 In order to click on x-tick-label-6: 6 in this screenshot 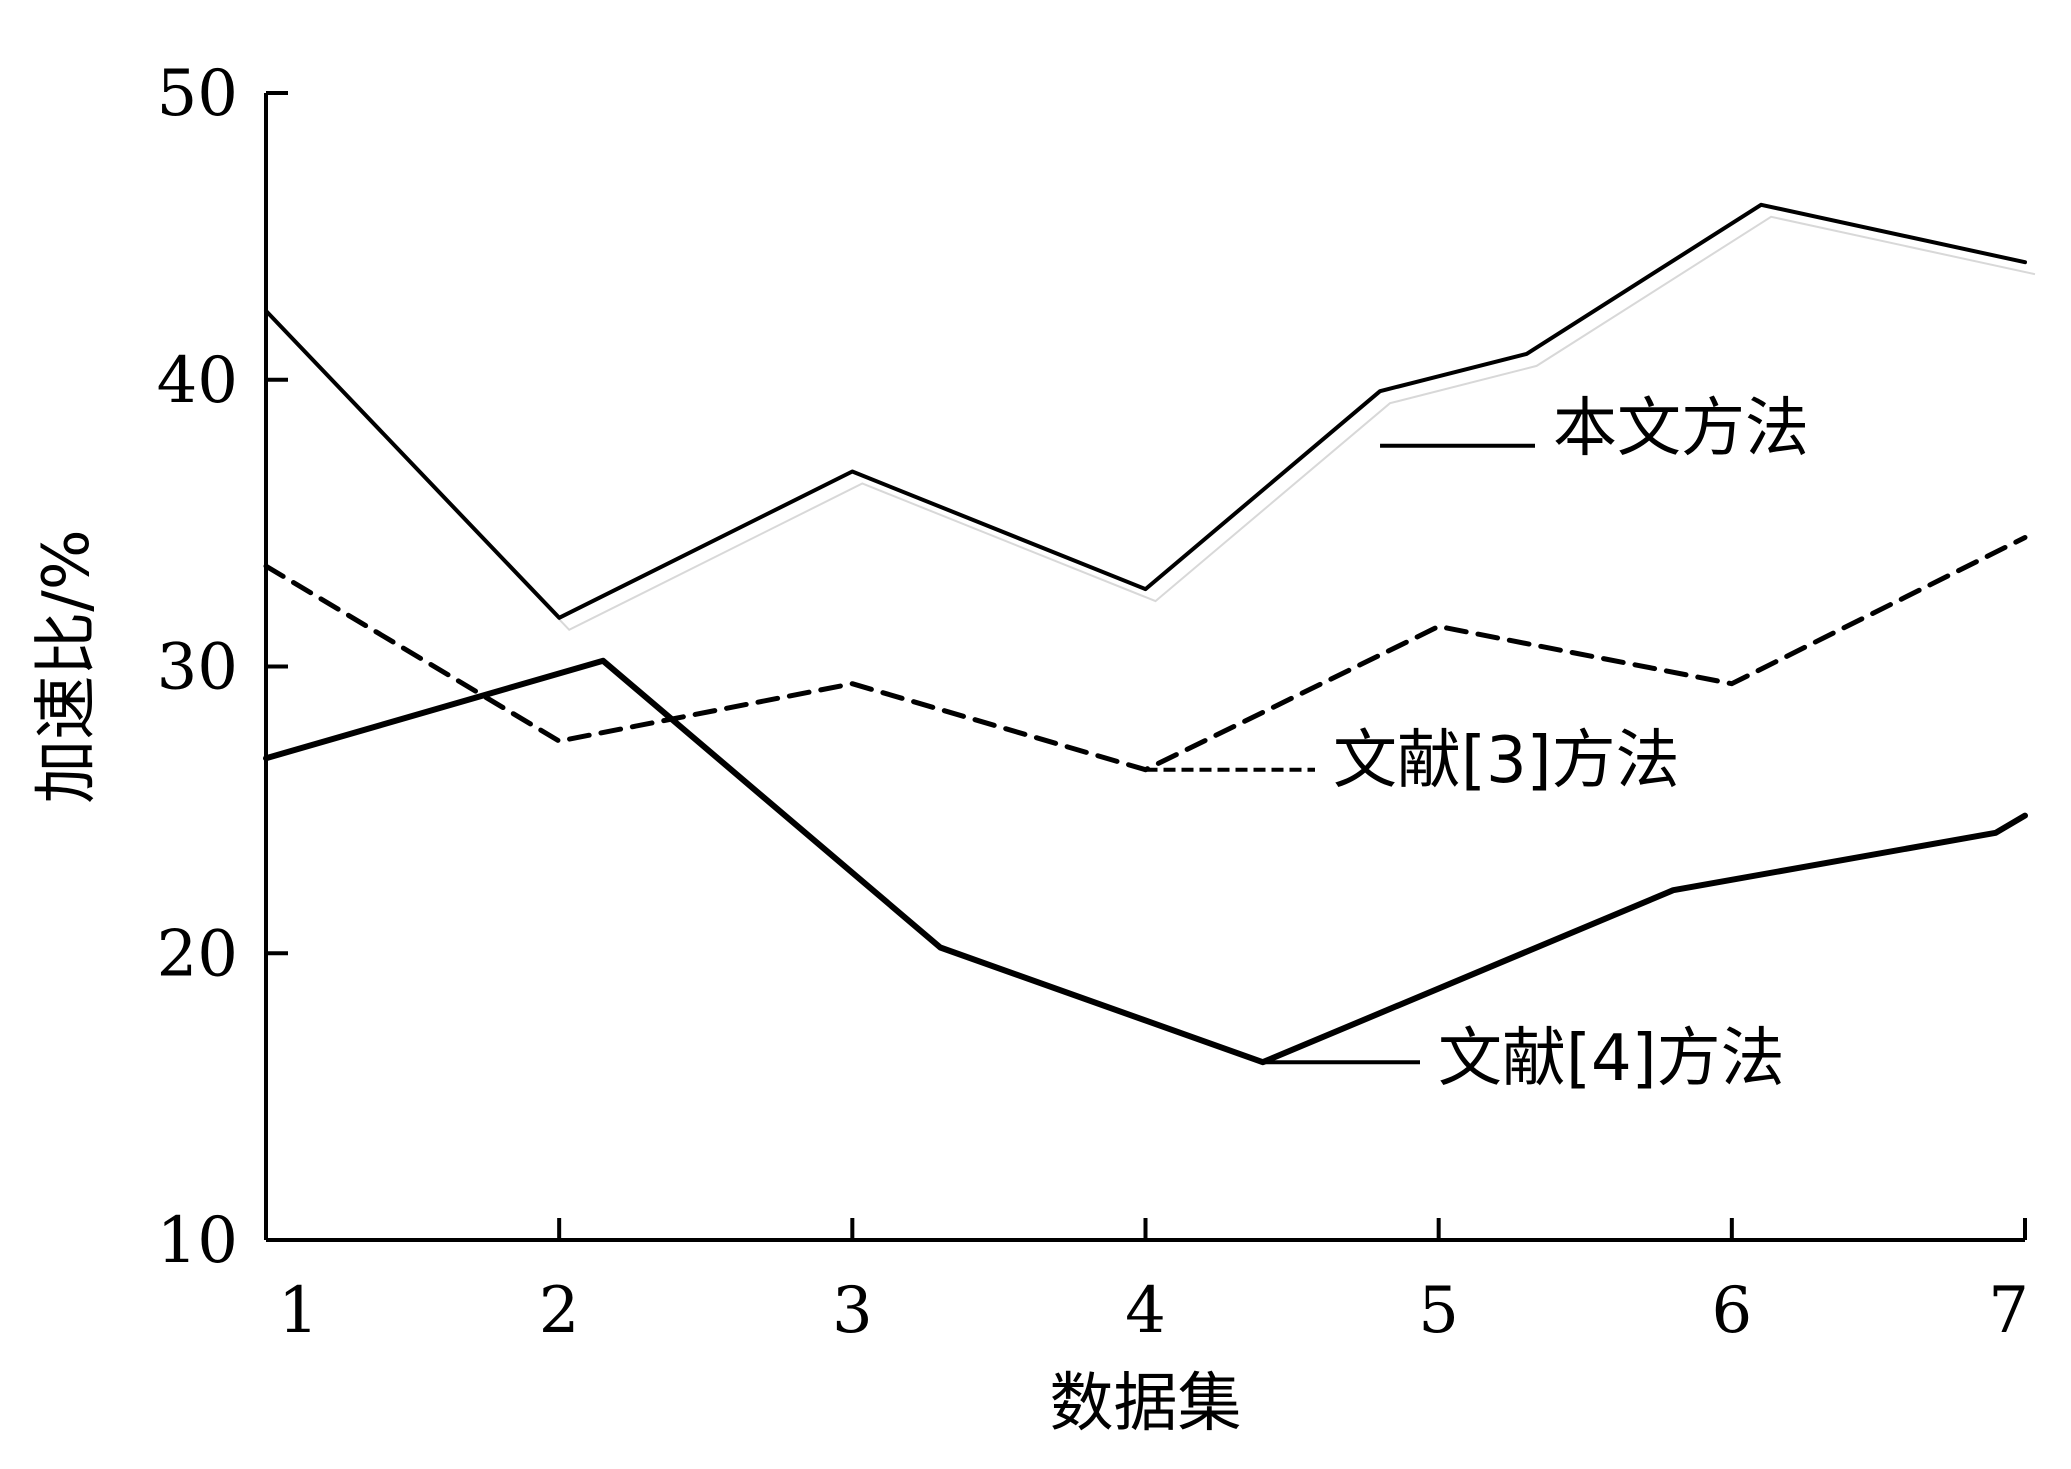, I will do `click(1731, 1311)`.